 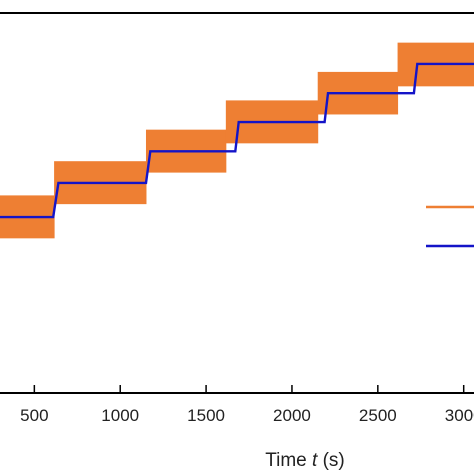 What do you see at coordinates (120, 415) in the screenshot?
I see `x-tick-label-1000: 1000` at bounding box center [120, 415].